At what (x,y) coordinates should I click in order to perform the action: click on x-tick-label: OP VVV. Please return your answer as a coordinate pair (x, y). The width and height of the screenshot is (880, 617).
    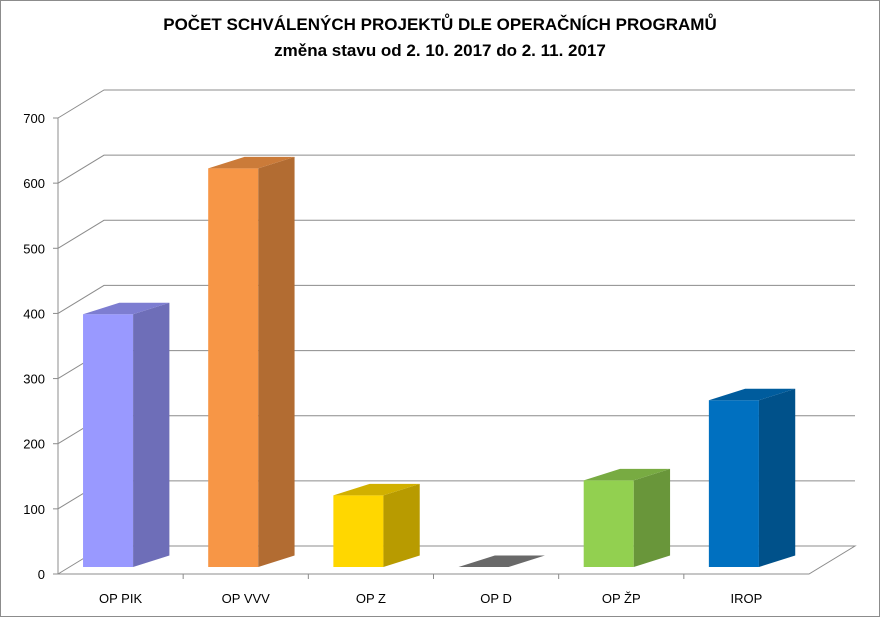
    Looking at the image, I should click on (246, 598).